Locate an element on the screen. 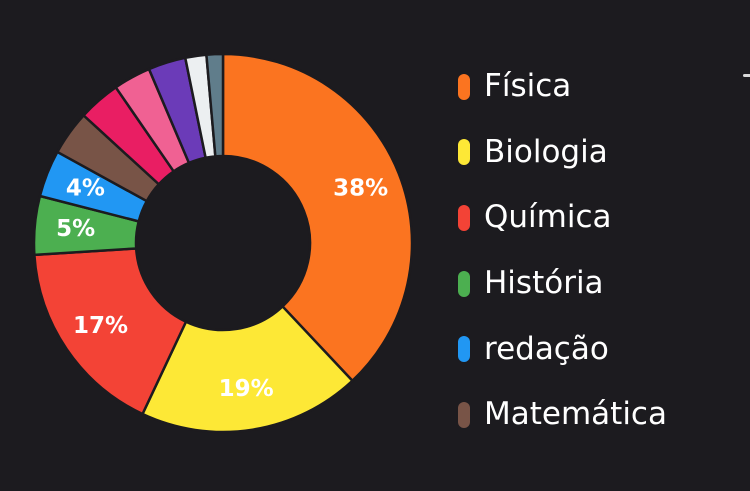 The height and width of the screenshot is (491, 750). slice-label: 19% is located at coordinates (246, 389).